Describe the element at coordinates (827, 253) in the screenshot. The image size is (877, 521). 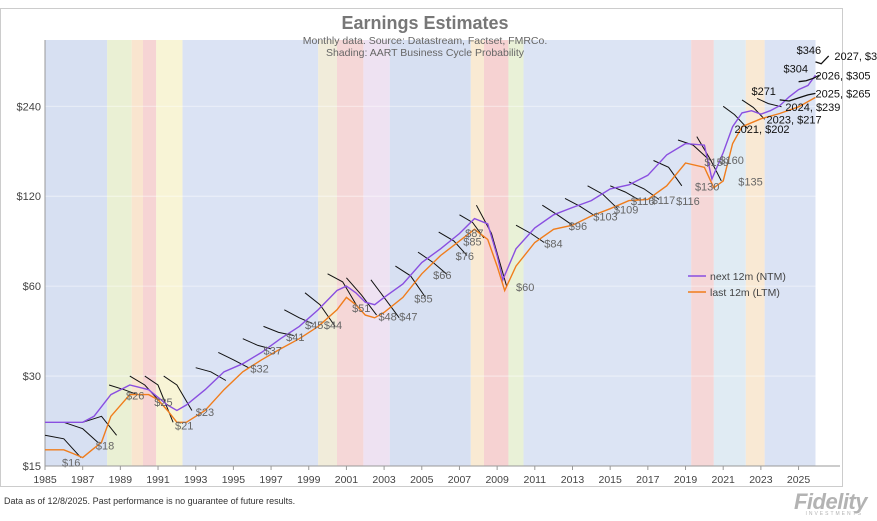
I see `future-area` at that location.